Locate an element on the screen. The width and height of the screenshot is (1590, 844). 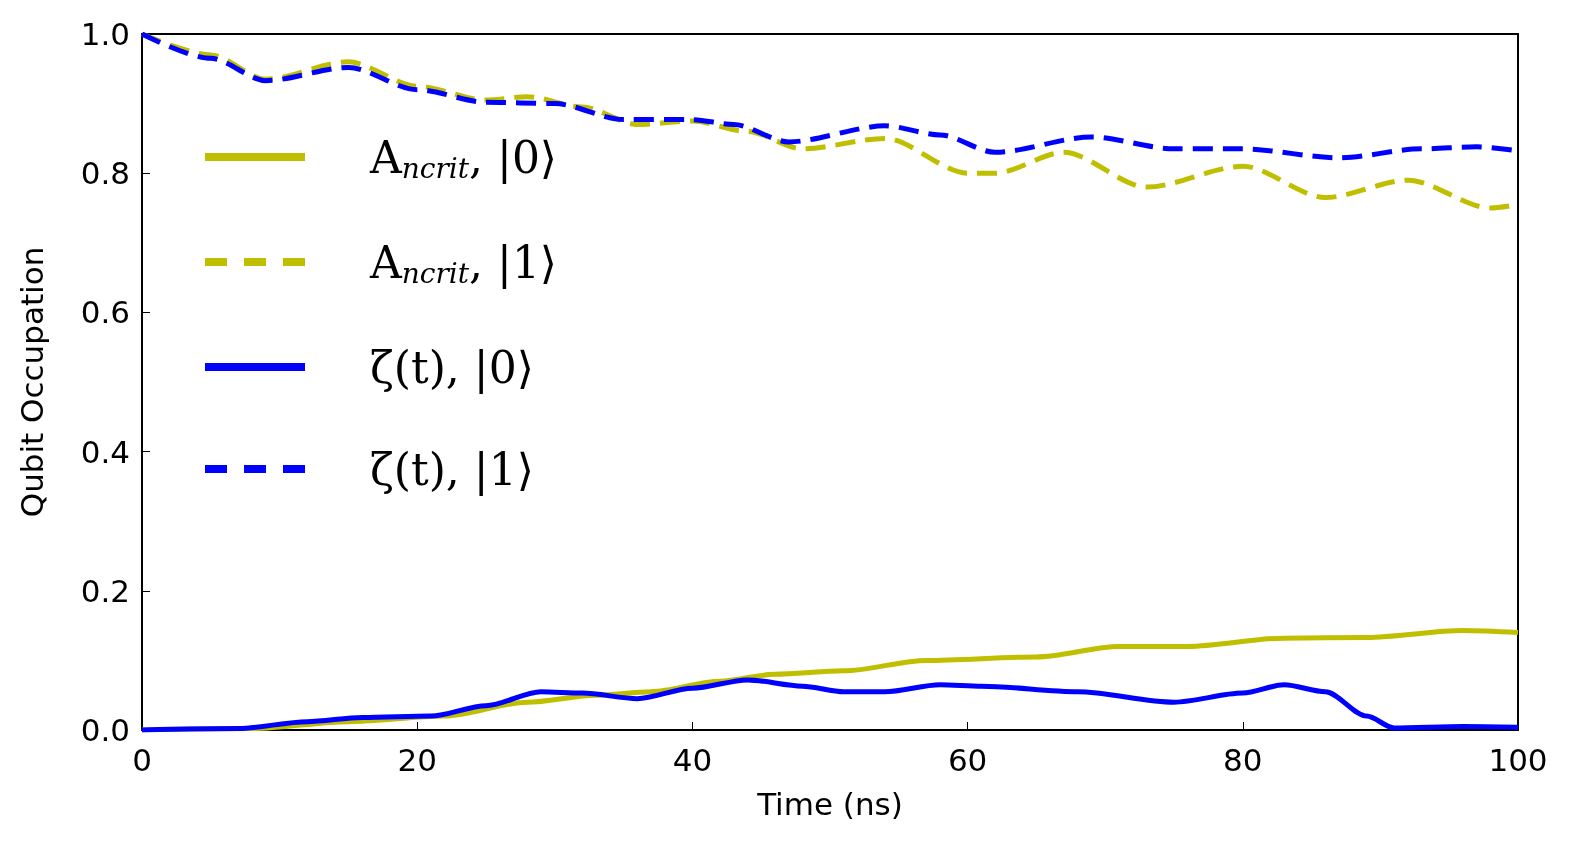
y-axis-title: Qubit Occupation is located at coordinates (31, 382).